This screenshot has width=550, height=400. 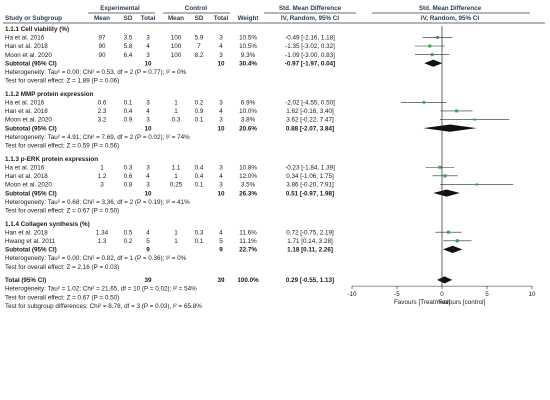 I want to click on smd-ci-cell: -1.35 [-3.02, 0.32], so click(x=310, y=46).